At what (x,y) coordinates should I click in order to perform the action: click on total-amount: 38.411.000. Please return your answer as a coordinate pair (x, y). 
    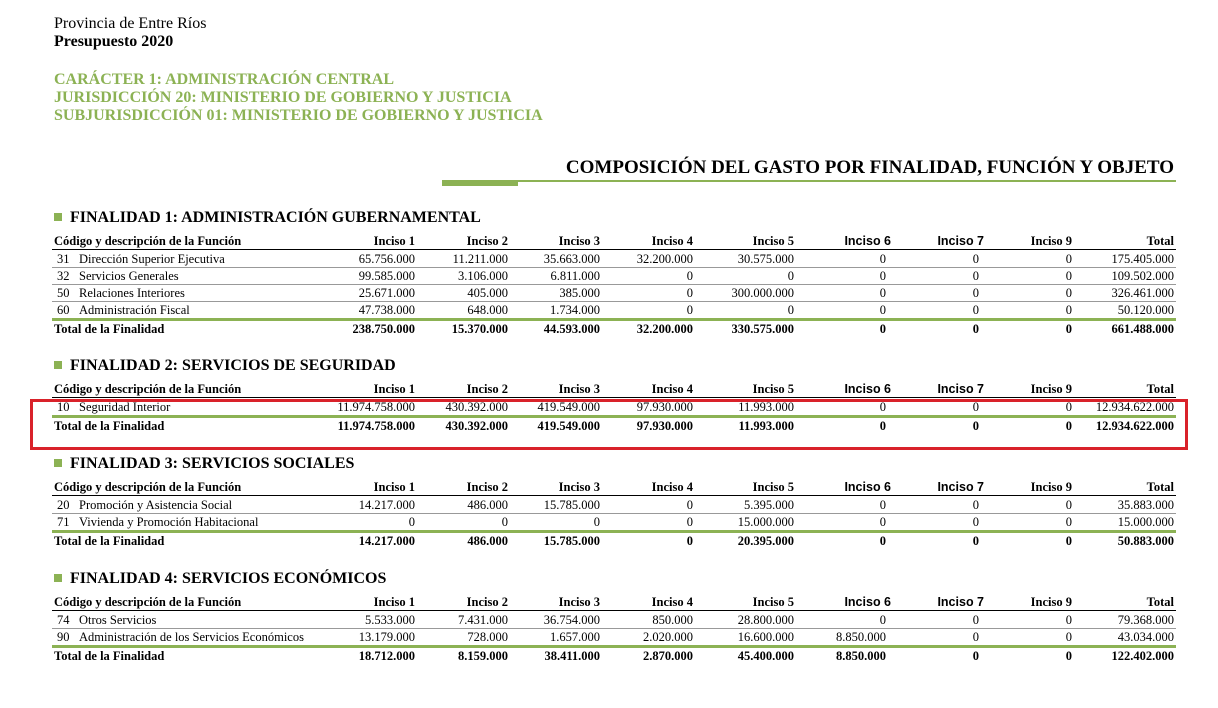
    Looking at the image, I should click on (572, 656).